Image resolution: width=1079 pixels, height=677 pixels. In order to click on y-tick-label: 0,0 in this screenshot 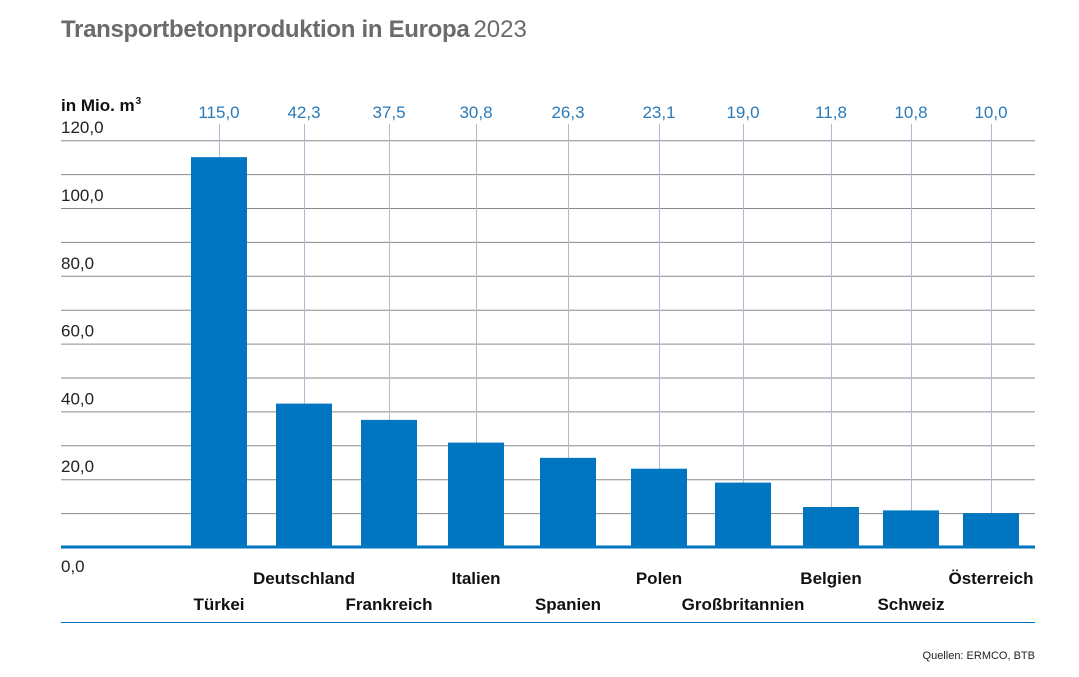, I will do `click(73, 566)`.